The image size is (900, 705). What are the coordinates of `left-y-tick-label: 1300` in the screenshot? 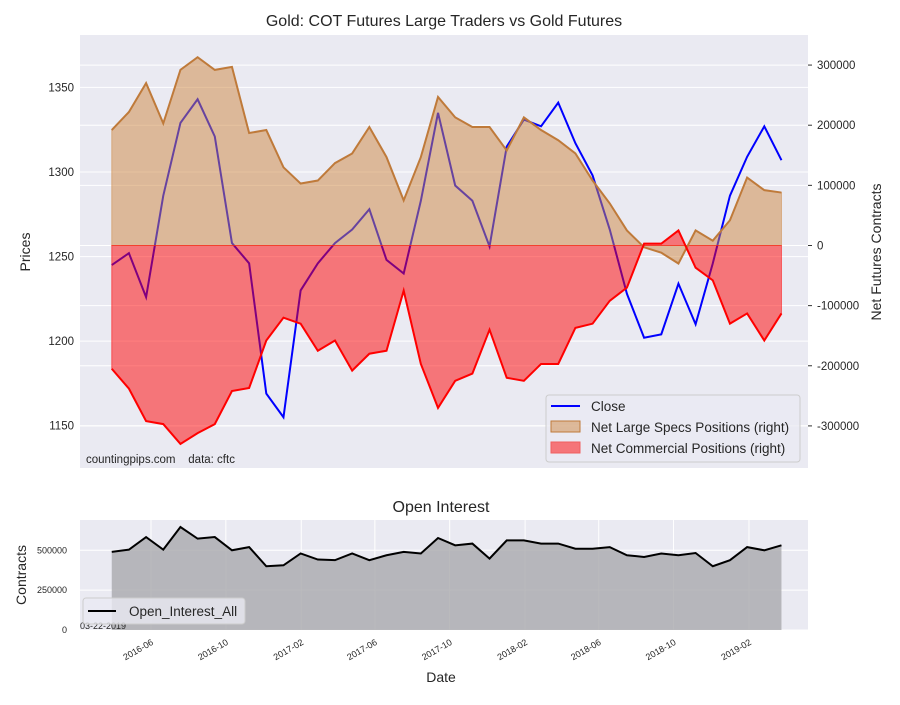 It's located at (61, 173).